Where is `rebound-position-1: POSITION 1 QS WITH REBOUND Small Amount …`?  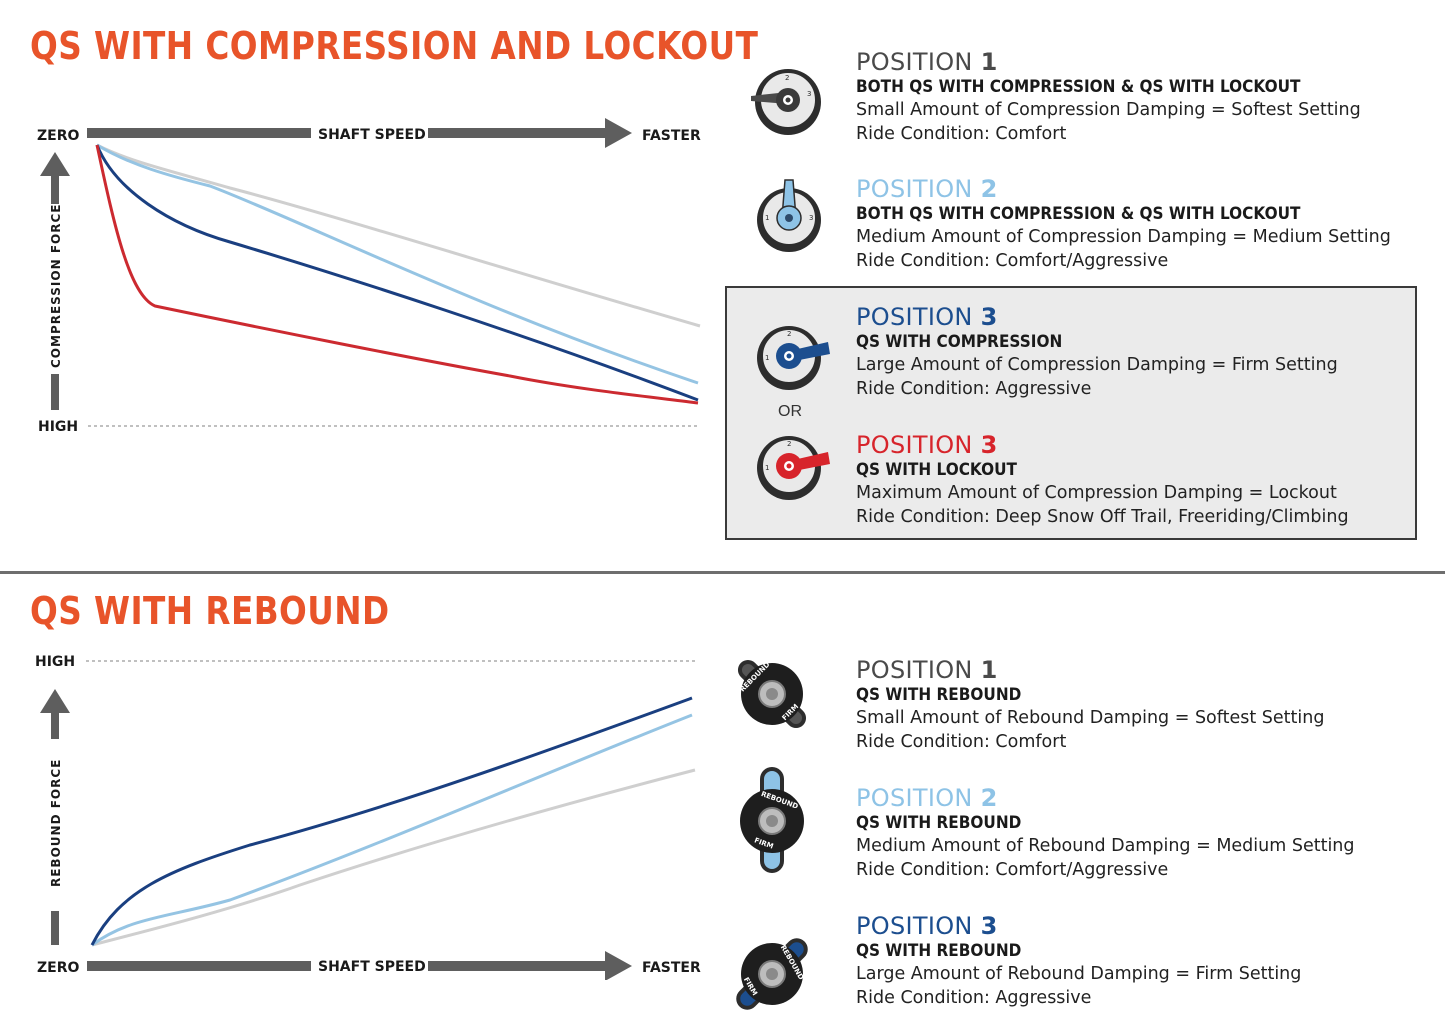 rebound-position-1: POSITION 1 QS WITH REBOUND Small Amount … is located at coordinates (1148, 705).